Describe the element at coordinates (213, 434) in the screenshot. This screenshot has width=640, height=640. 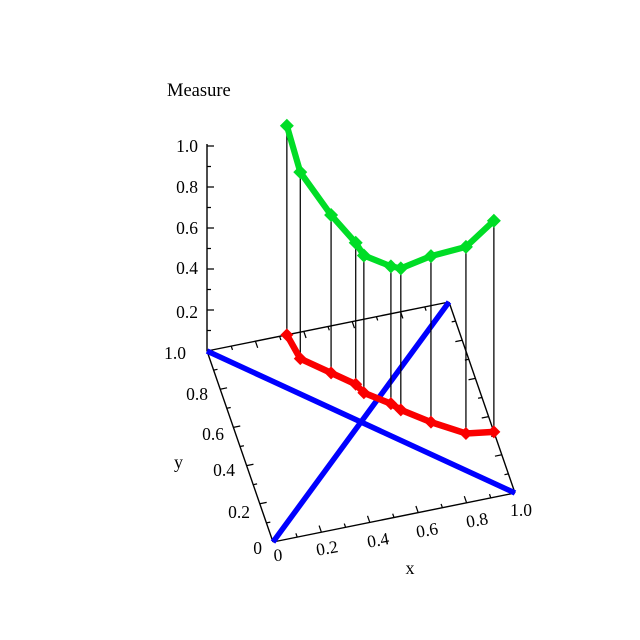
I see `y-tick-label-0.6: 0.6` at that location.